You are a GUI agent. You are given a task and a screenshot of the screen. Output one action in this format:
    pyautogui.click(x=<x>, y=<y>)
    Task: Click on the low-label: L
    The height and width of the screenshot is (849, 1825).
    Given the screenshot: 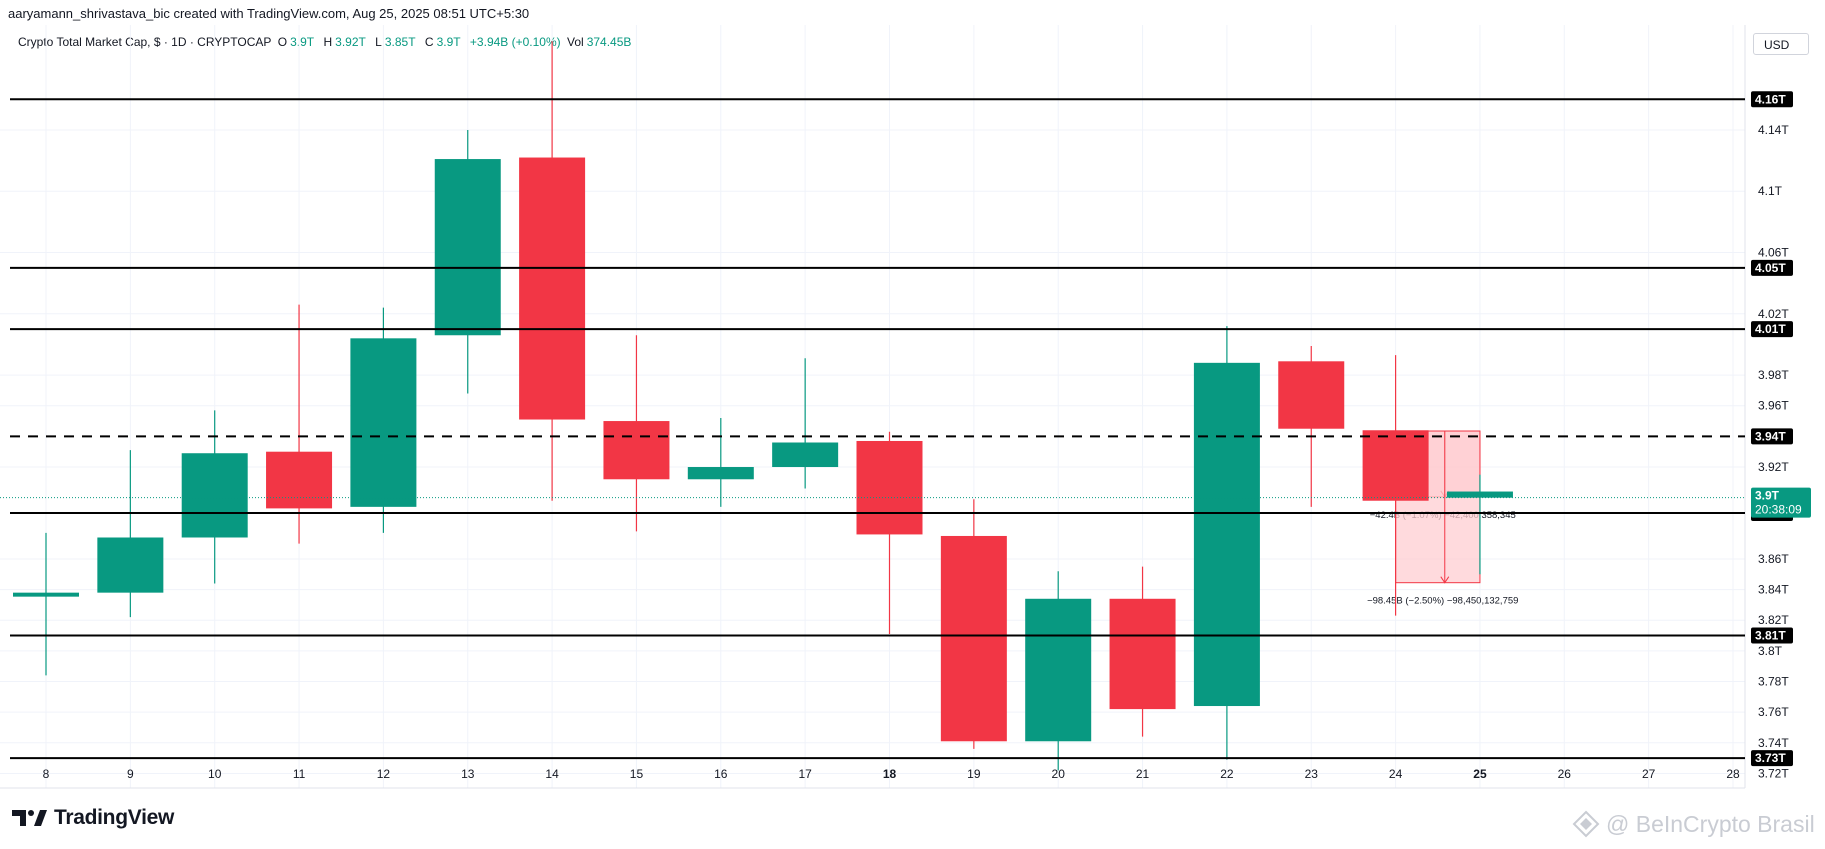 What is the action you would take?
    pyautogui.click(x=378, y=42)
    